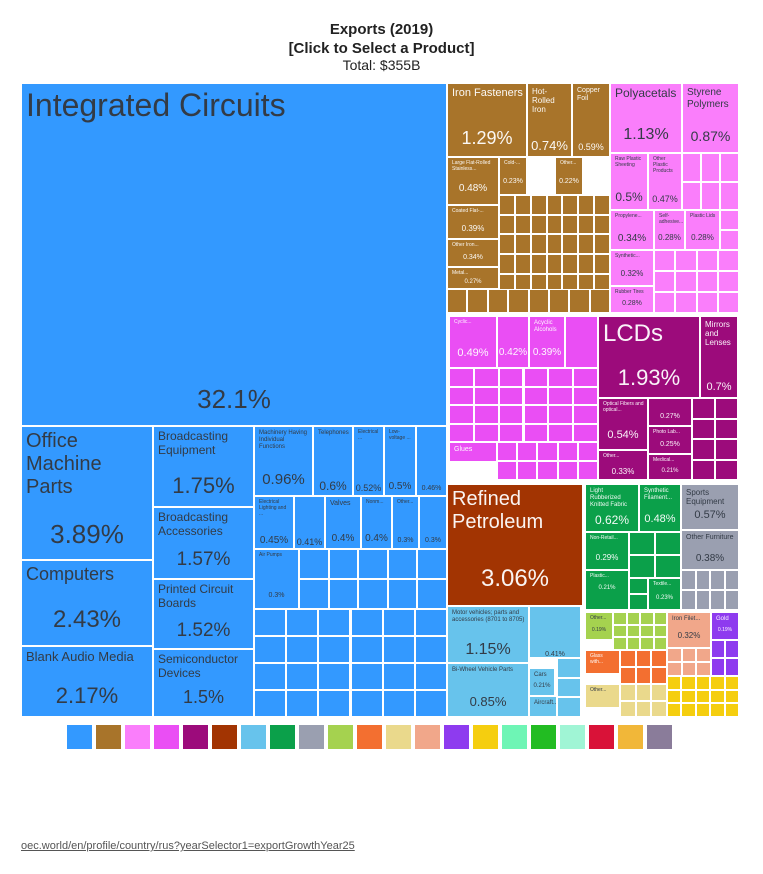 Image resolution: width=763 pixels, height=874 pixels. I want to click on tile-valves: Valves 0.4%, so click(343, 522).